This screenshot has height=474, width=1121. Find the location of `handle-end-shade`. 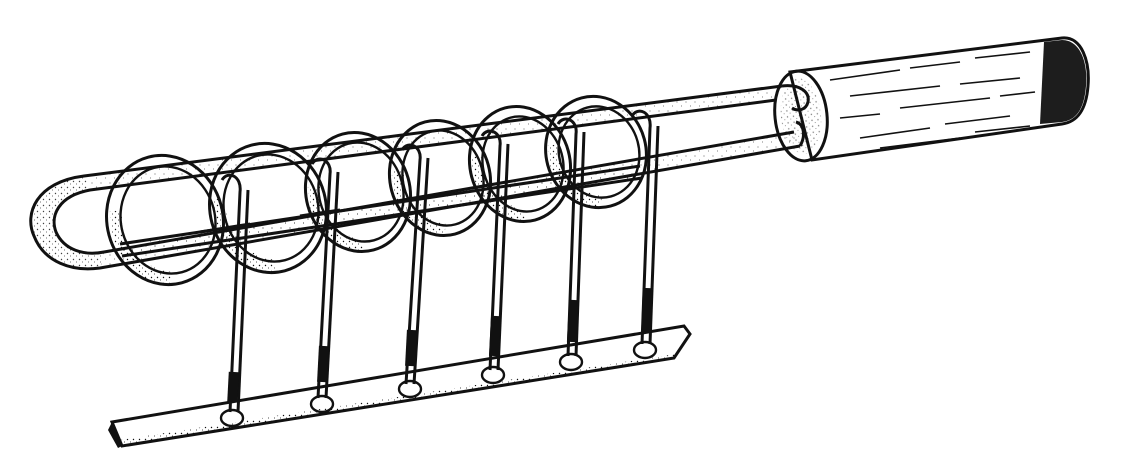

handle-end-shade is located at coordinates (1063, 82).